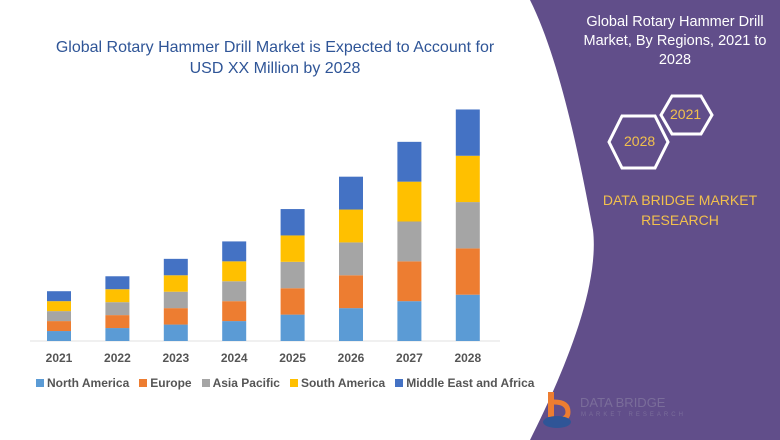 The height and width of the screenshot is (440, 780). Describe the element at coordinates (59, 358) in the screenshot. I see `x-tick-label: 2021` at that location.